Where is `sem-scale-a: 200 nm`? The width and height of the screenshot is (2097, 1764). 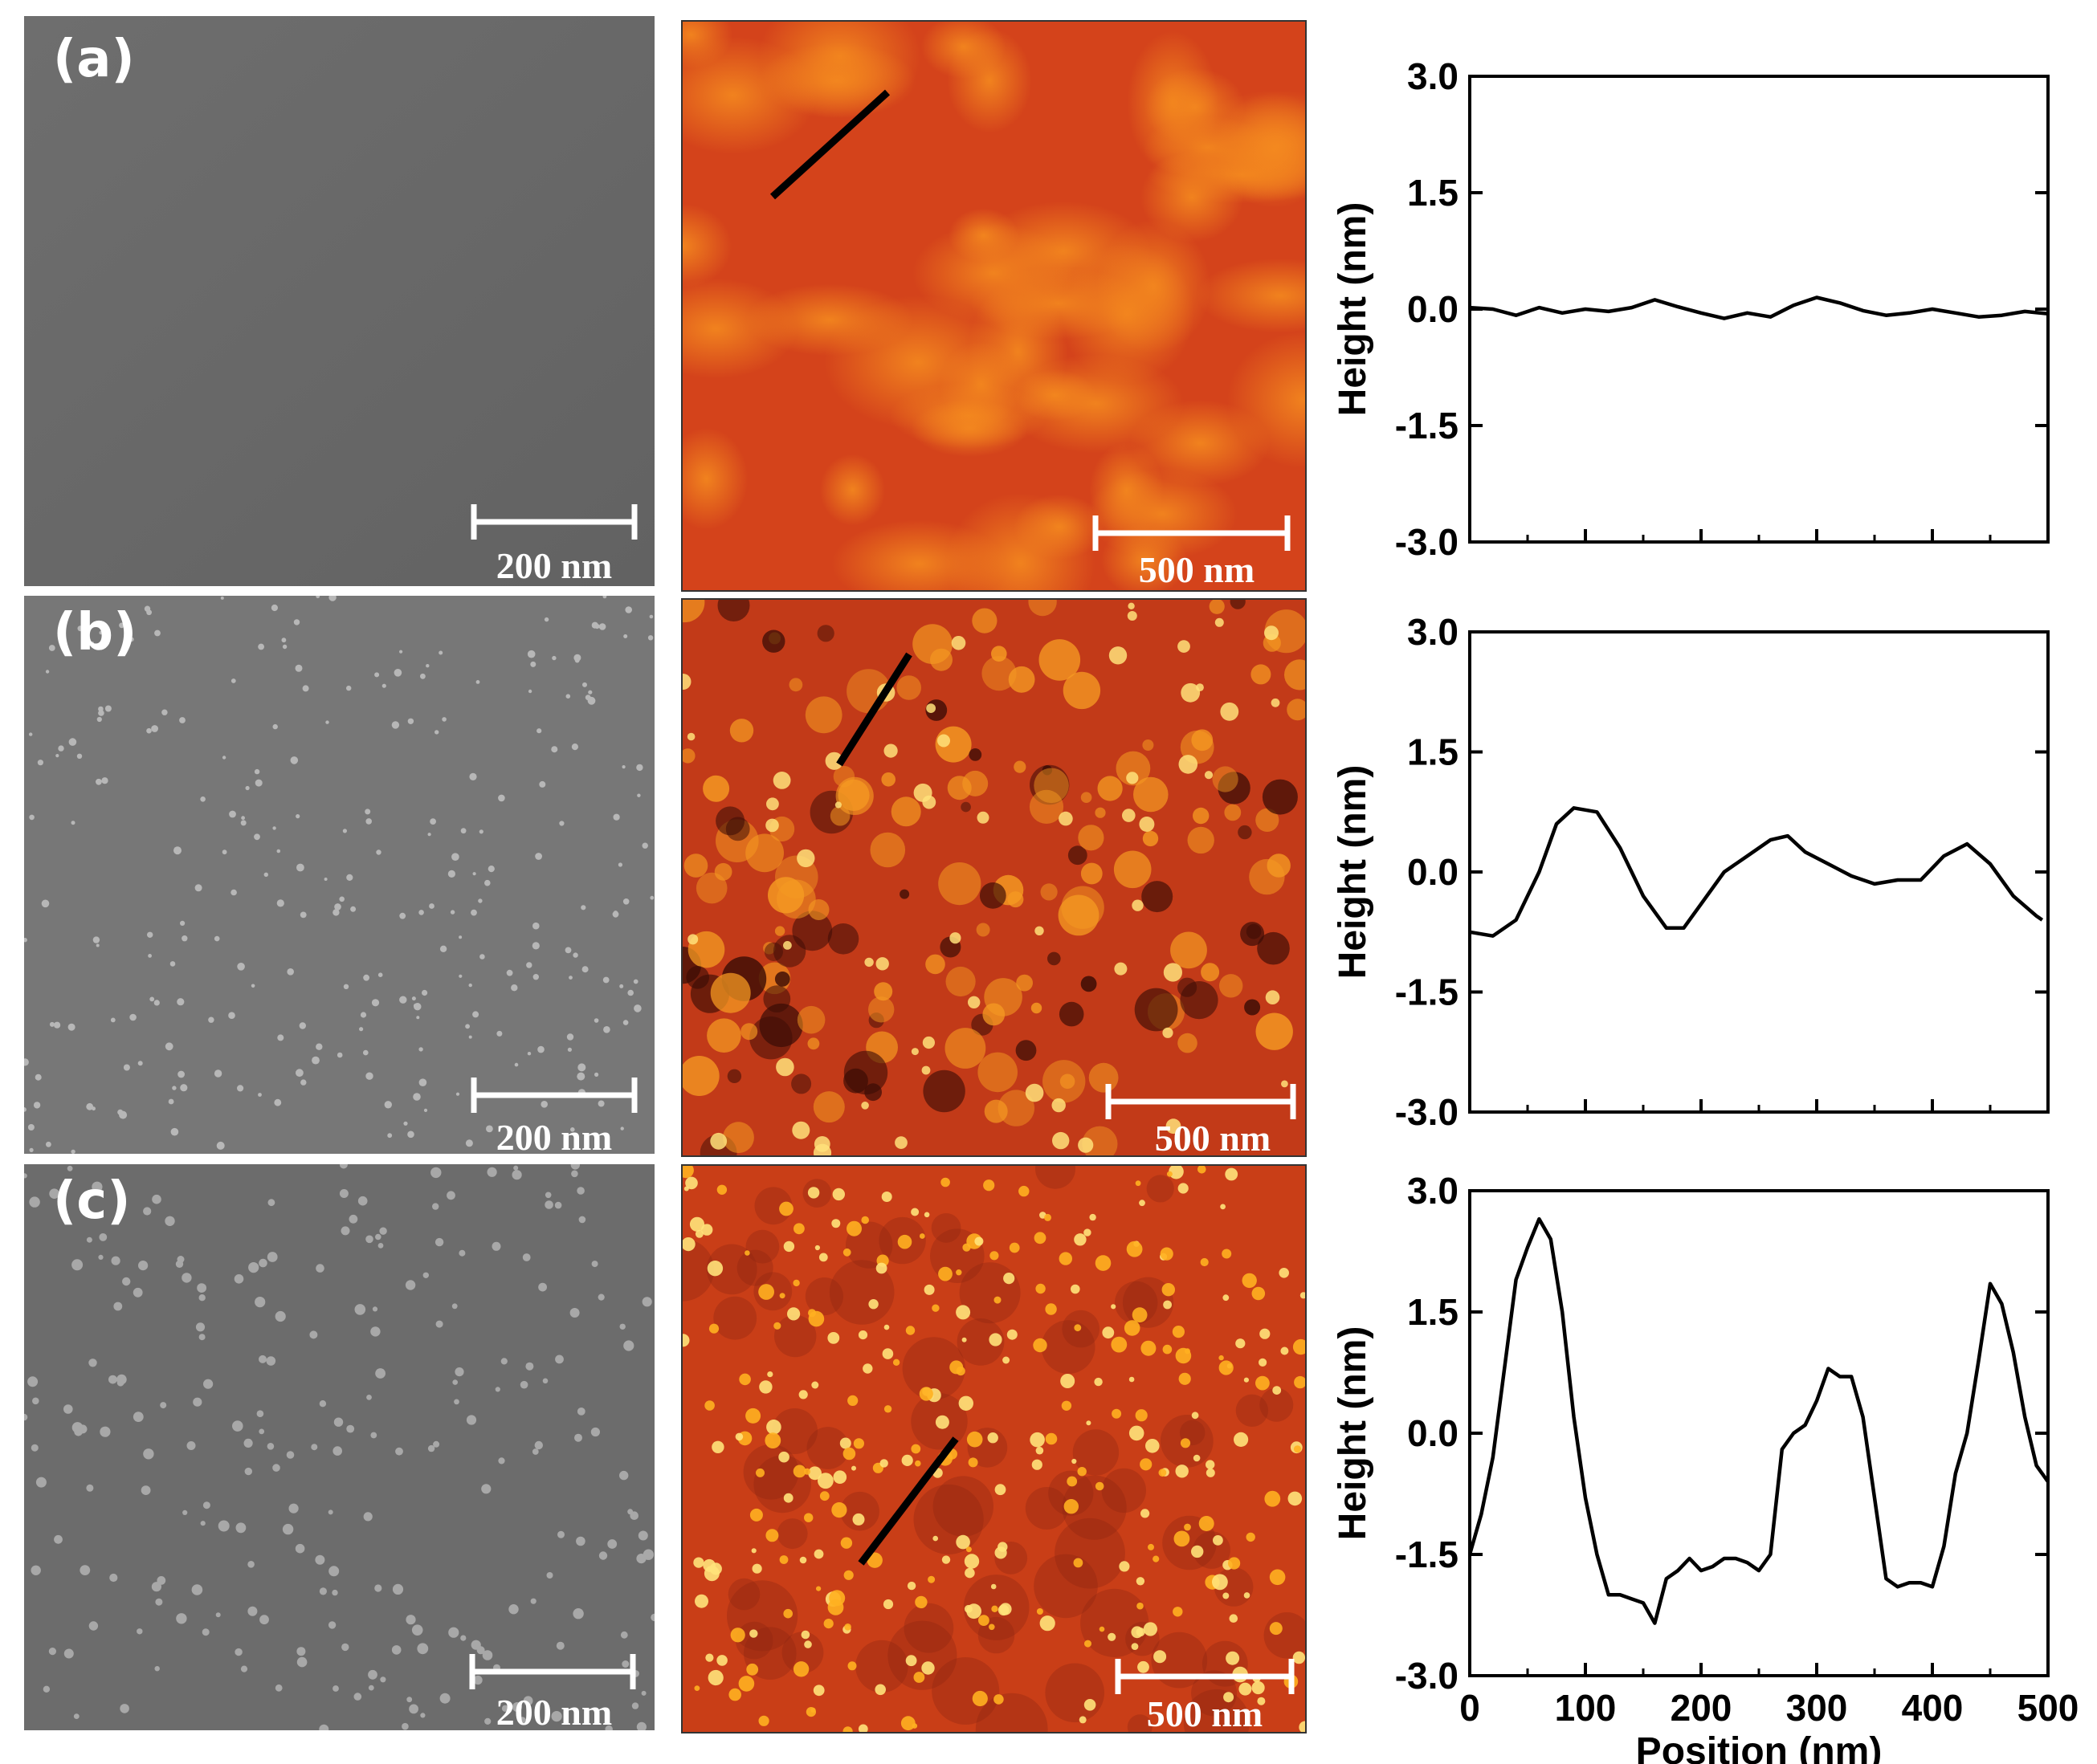 sem-scale-a: 200 nm is located at coordinates (554, 565).